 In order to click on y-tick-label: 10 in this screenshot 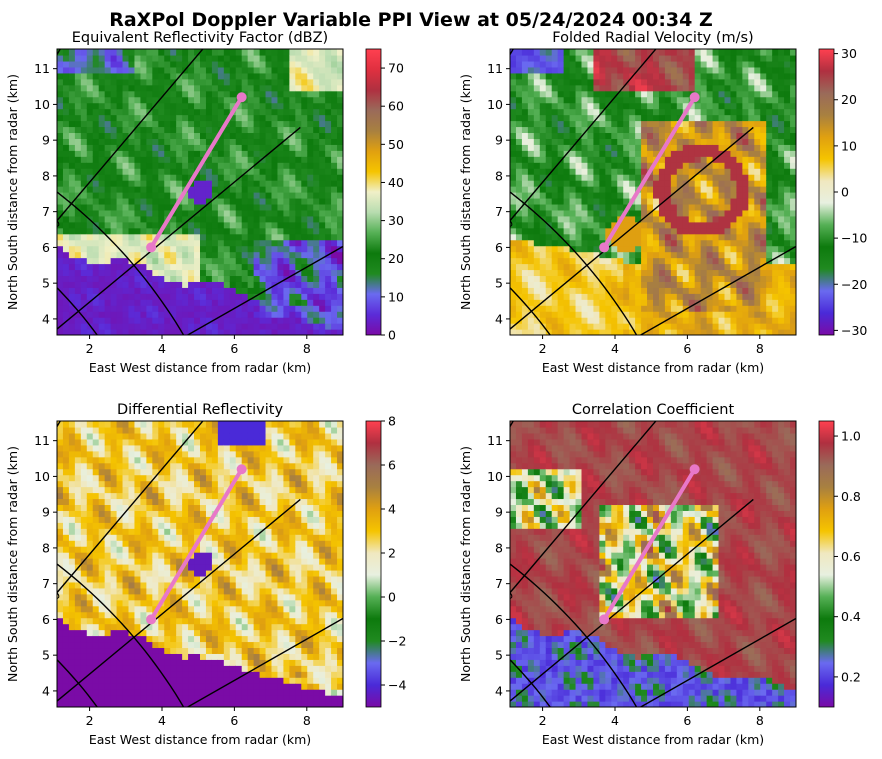, I will do `click(495, 104)`.